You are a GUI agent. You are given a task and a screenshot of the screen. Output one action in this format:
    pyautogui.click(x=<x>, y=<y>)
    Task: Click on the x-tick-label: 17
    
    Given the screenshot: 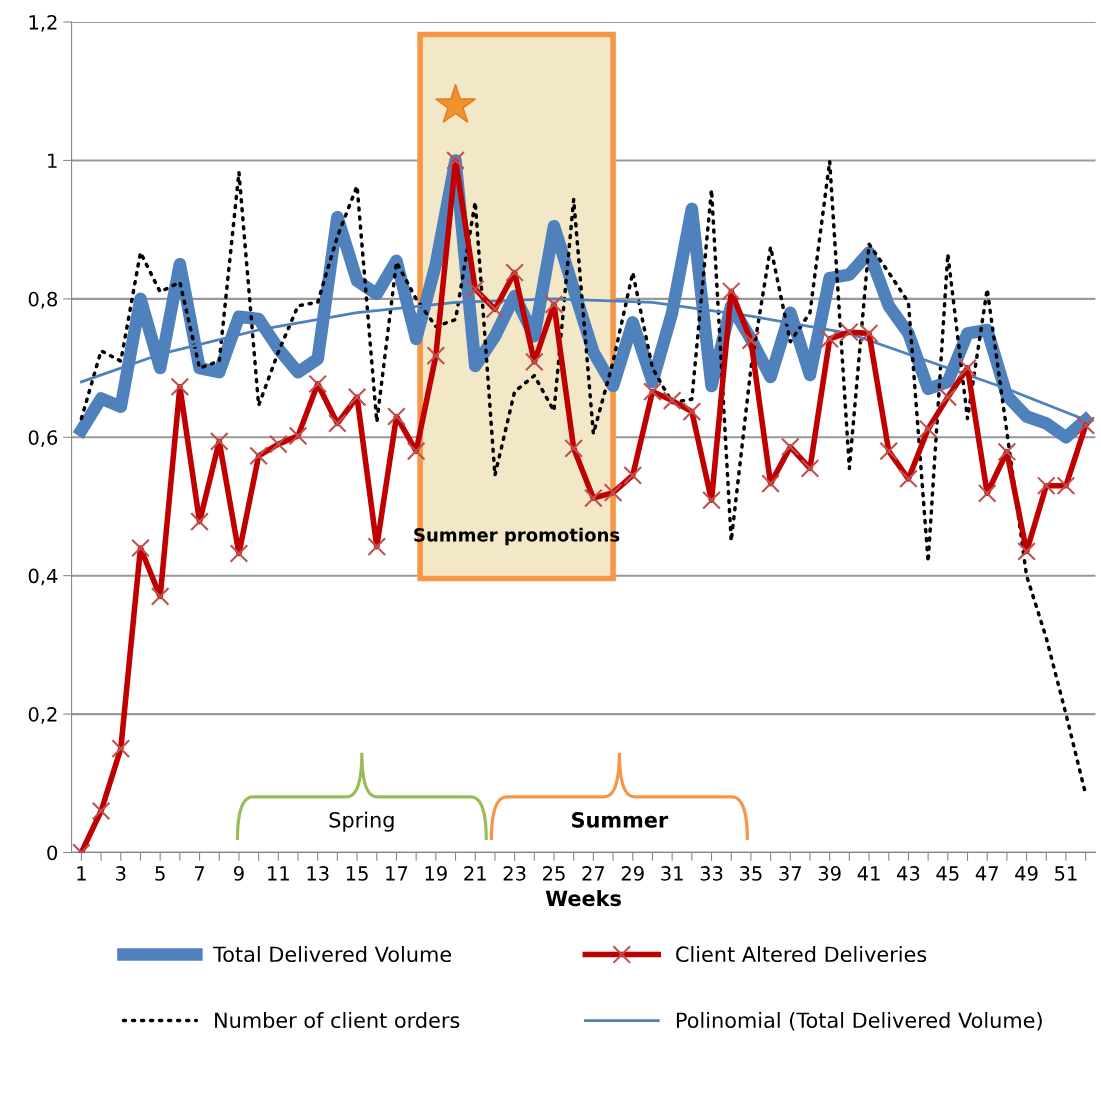 What is the action you would take?
    pyautogui.click(x=397, y=873)
    